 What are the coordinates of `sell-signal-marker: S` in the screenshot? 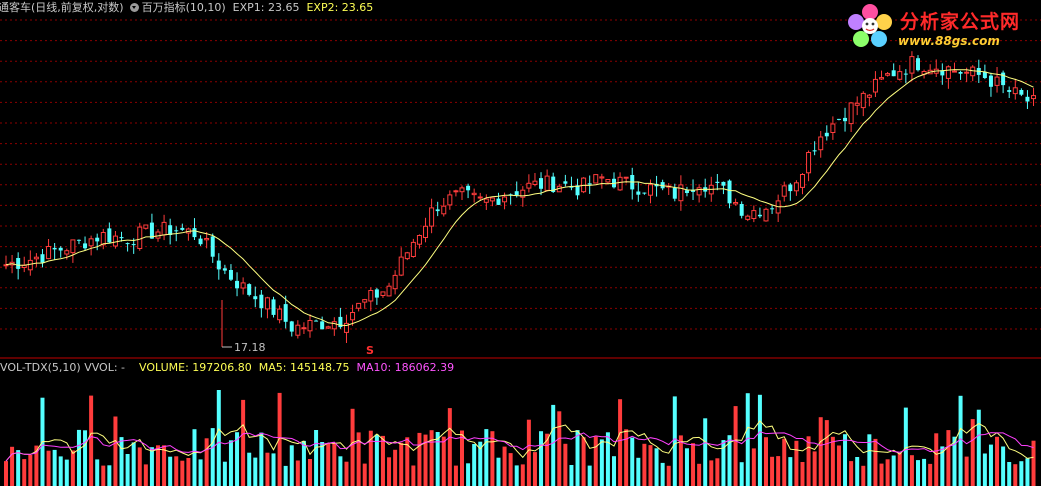 It's located at (370, 350).